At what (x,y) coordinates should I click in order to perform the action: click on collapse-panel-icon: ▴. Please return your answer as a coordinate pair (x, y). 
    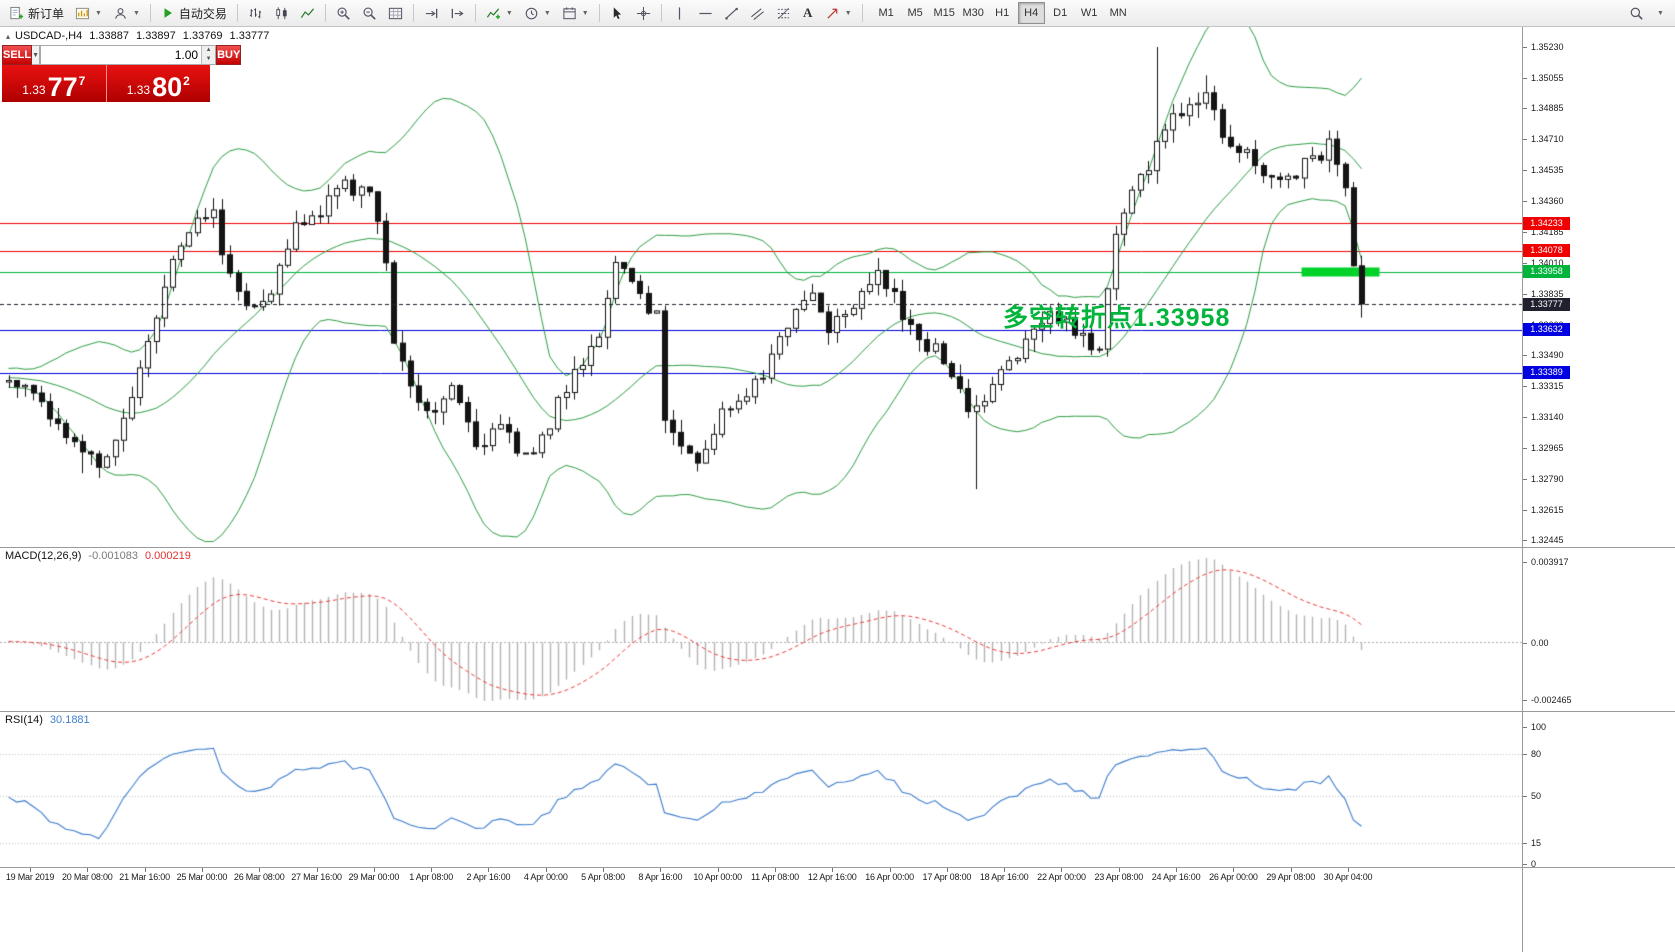
    Looking at the image, I should click on (8, 36).